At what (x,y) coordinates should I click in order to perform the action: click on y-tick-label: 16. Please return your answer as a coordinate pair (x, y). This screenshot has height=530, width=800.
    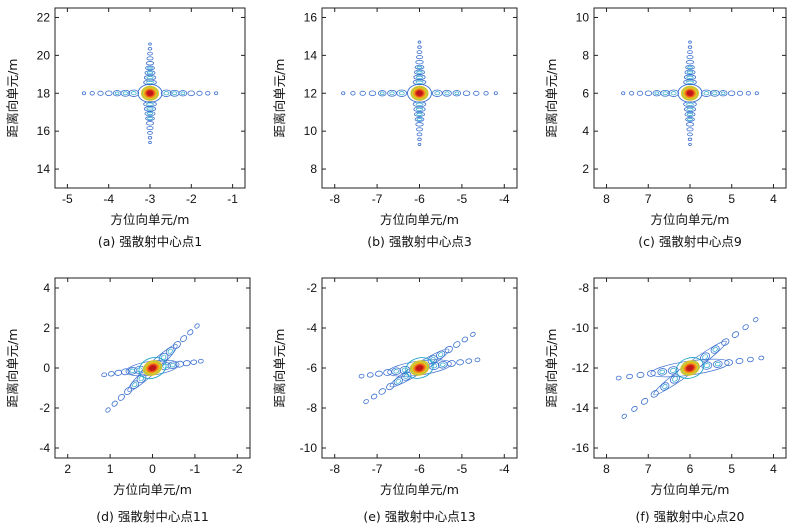
    Looking at the image, I should click on (44, 131).